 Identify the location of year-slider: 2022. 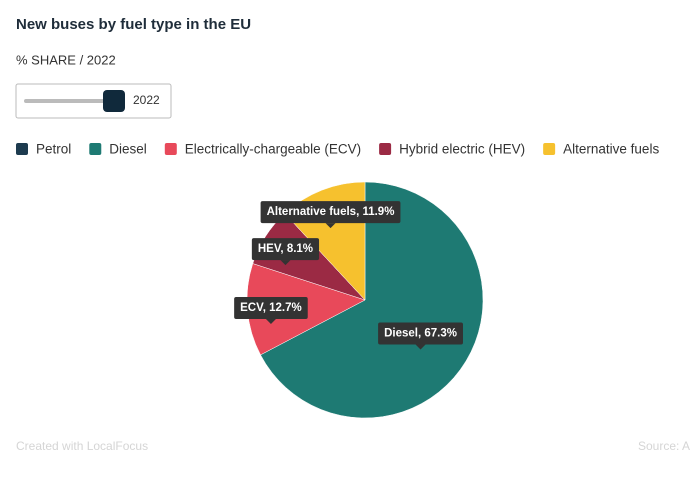
(93, 101).